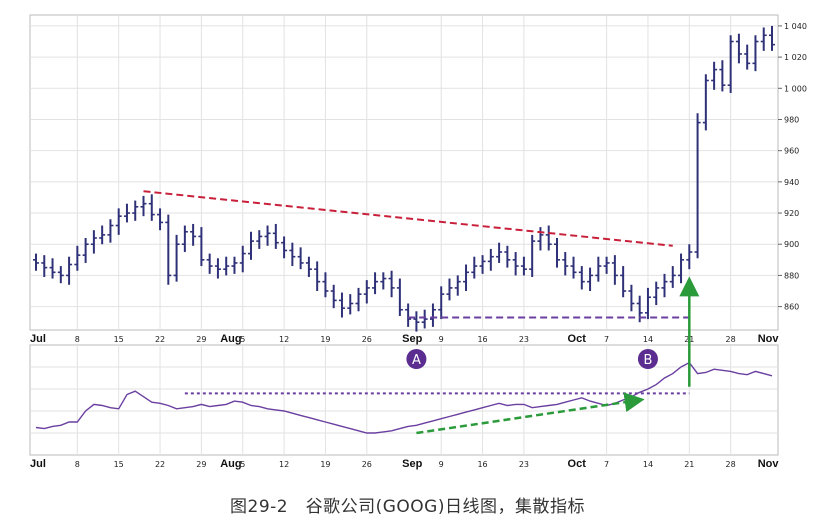  Describe the element at coordinates (201, 339) in the screenshot. I see `date-label: 29` at that location.